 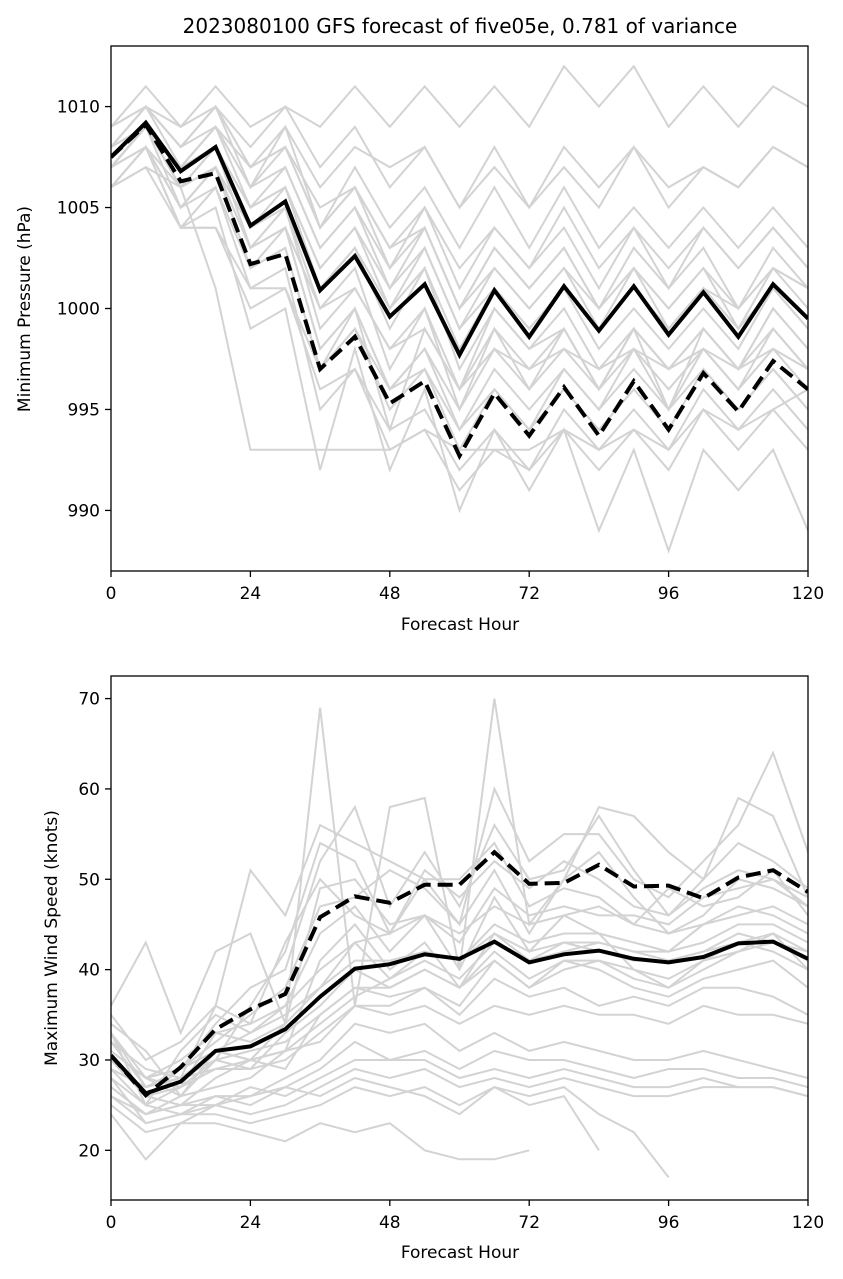 I want to click on y-axis-label: Maximum Wind Speed (knots), so click(x=52, y=938).